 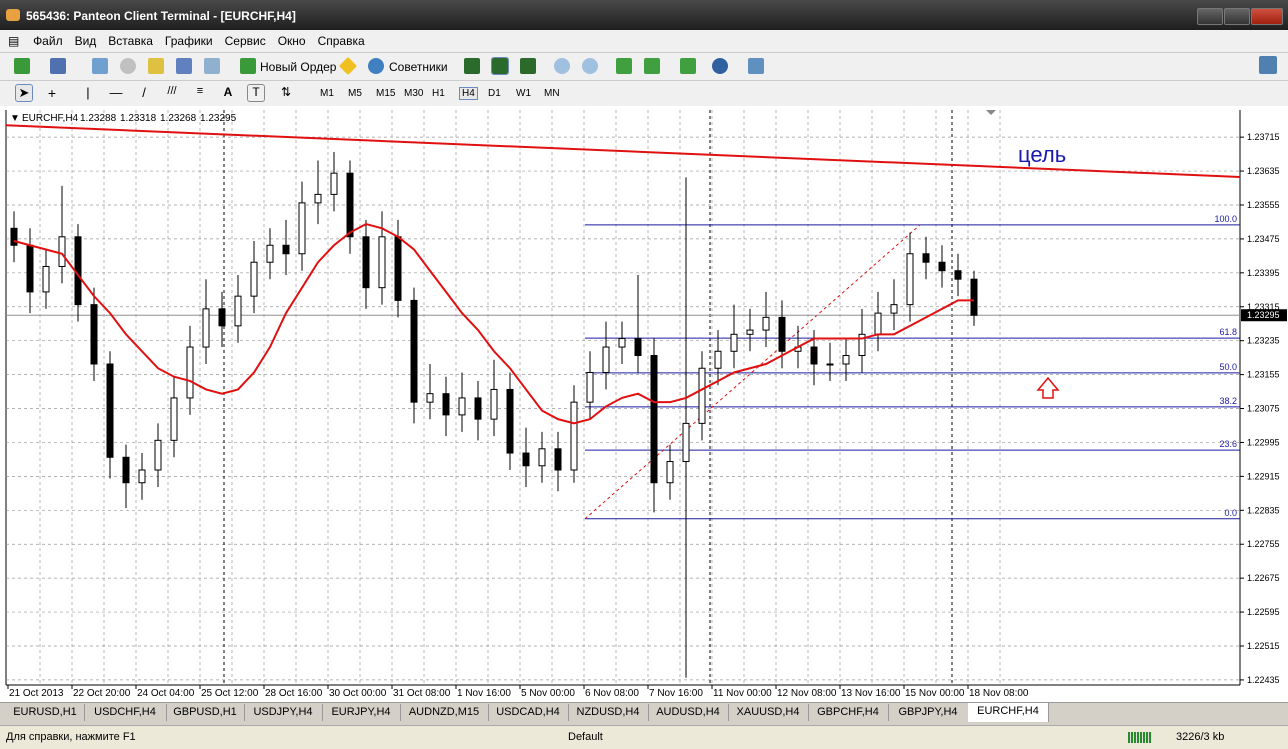 I want to click on y-tick-label: 1.22755, so click(x=1263, y=544).